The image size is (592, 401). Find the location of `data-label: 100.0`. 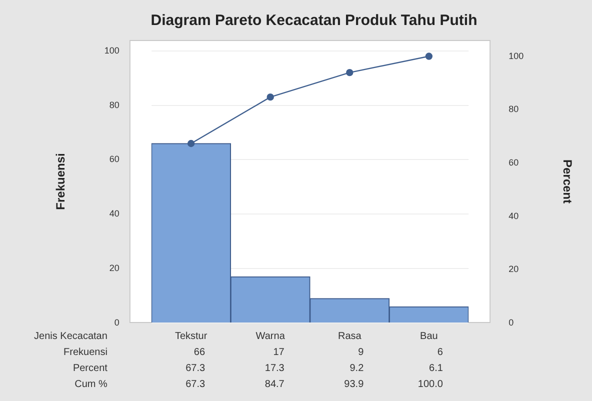

data-label: 100.0 is located at coordinates (431, 384).